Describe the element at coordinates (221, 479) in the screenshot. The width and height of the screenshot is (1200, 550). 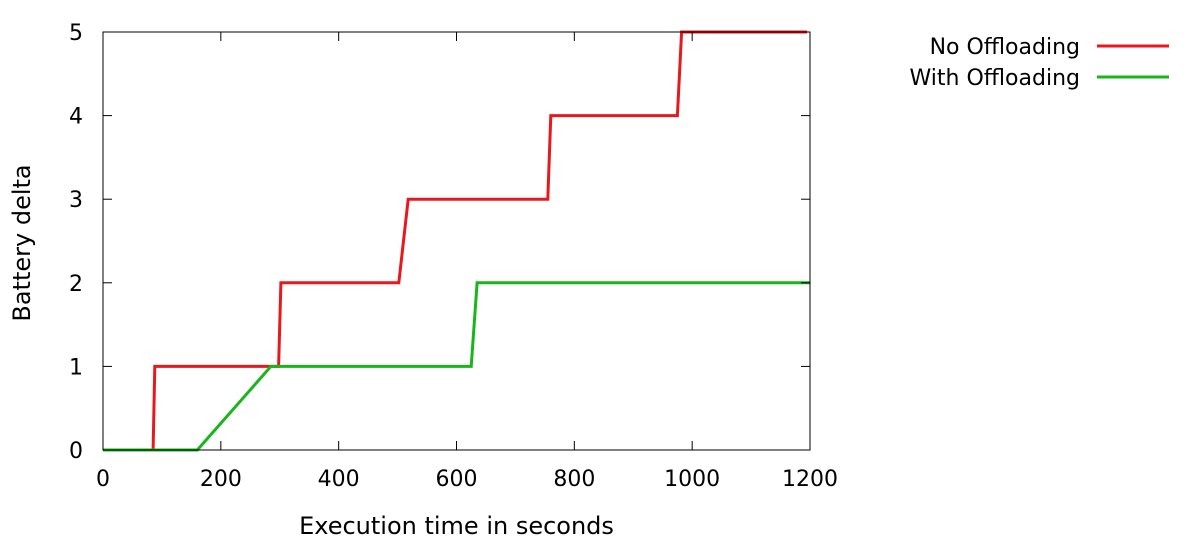
I see `x-tick-label: 200` at that location.